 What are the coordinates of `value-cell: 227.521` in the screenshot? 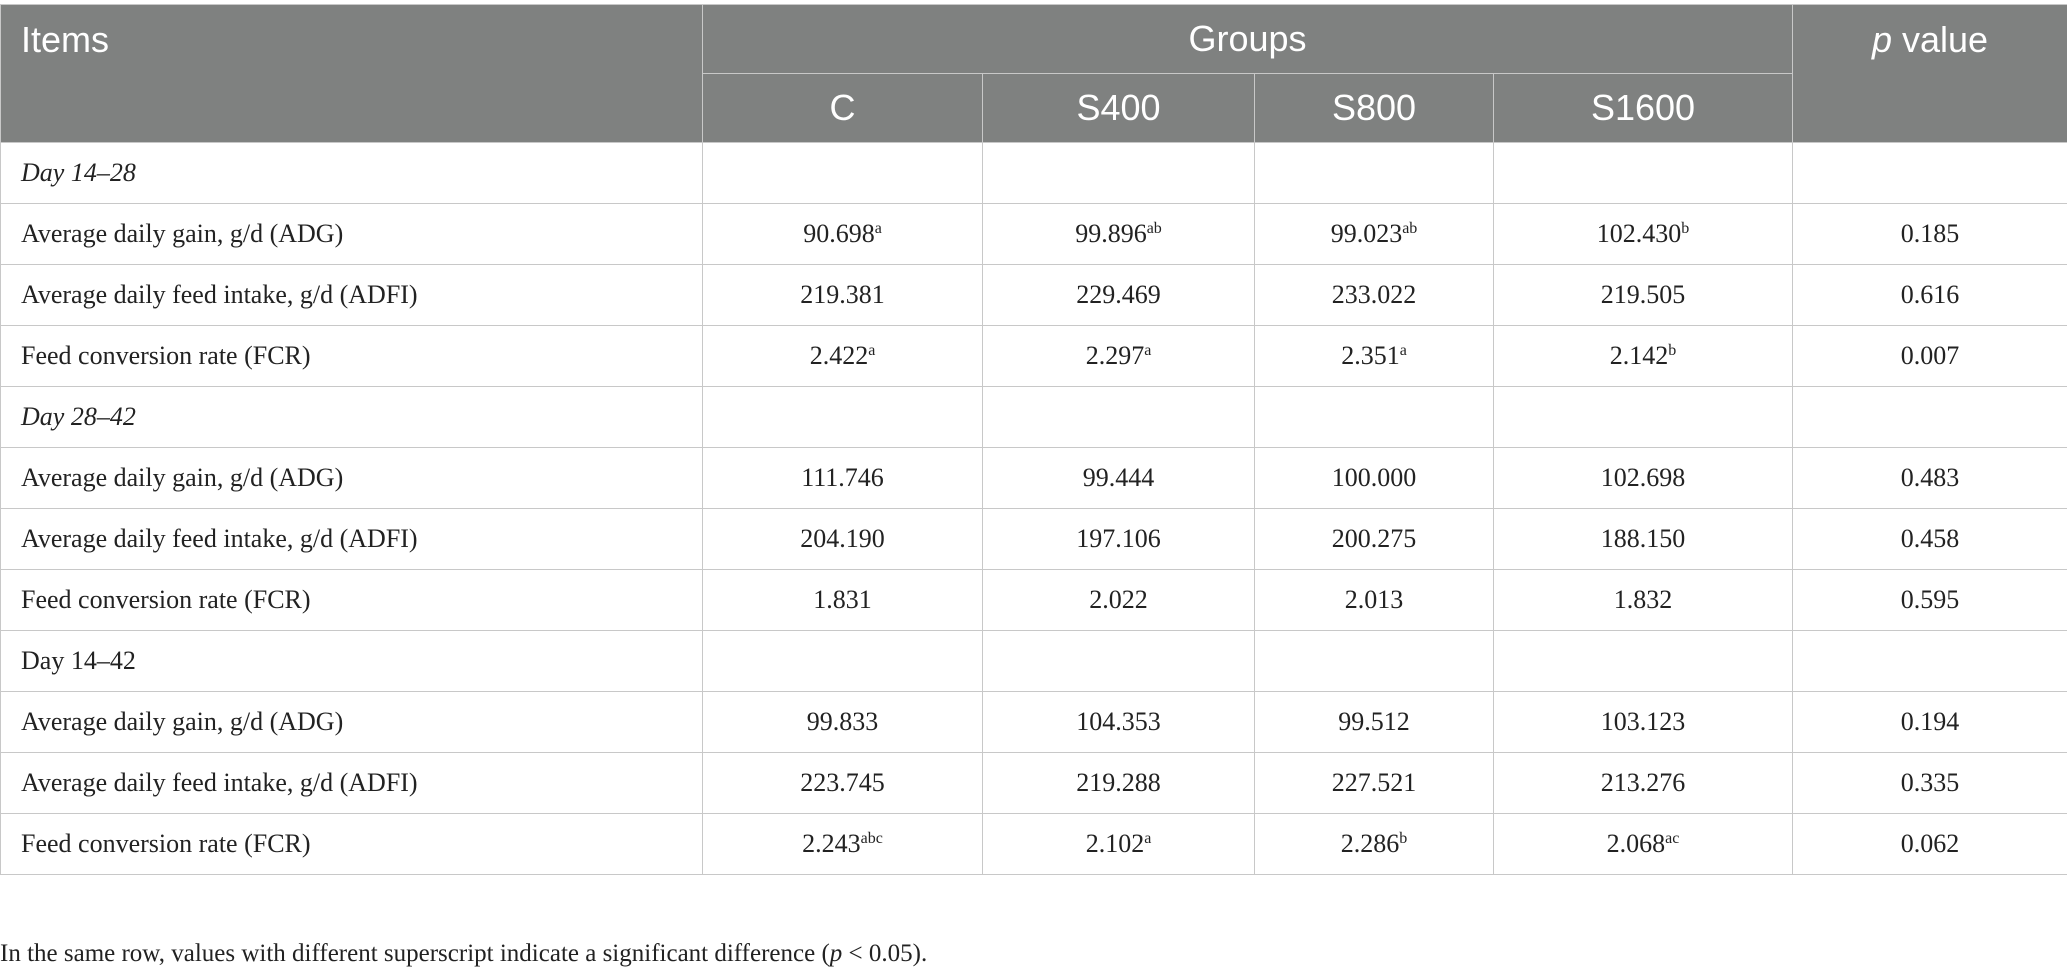 It's located at (1374, 783).